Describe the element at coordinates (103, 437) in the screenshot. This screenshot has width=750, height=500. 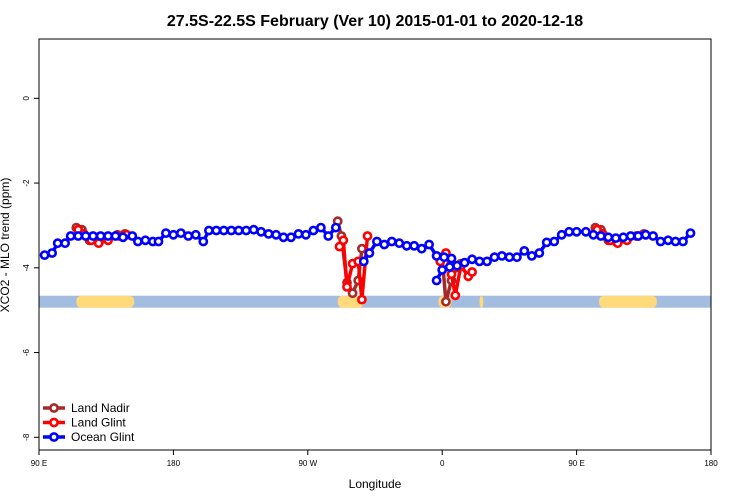
I see `legend-label-2: Ocean Glint` at that location.